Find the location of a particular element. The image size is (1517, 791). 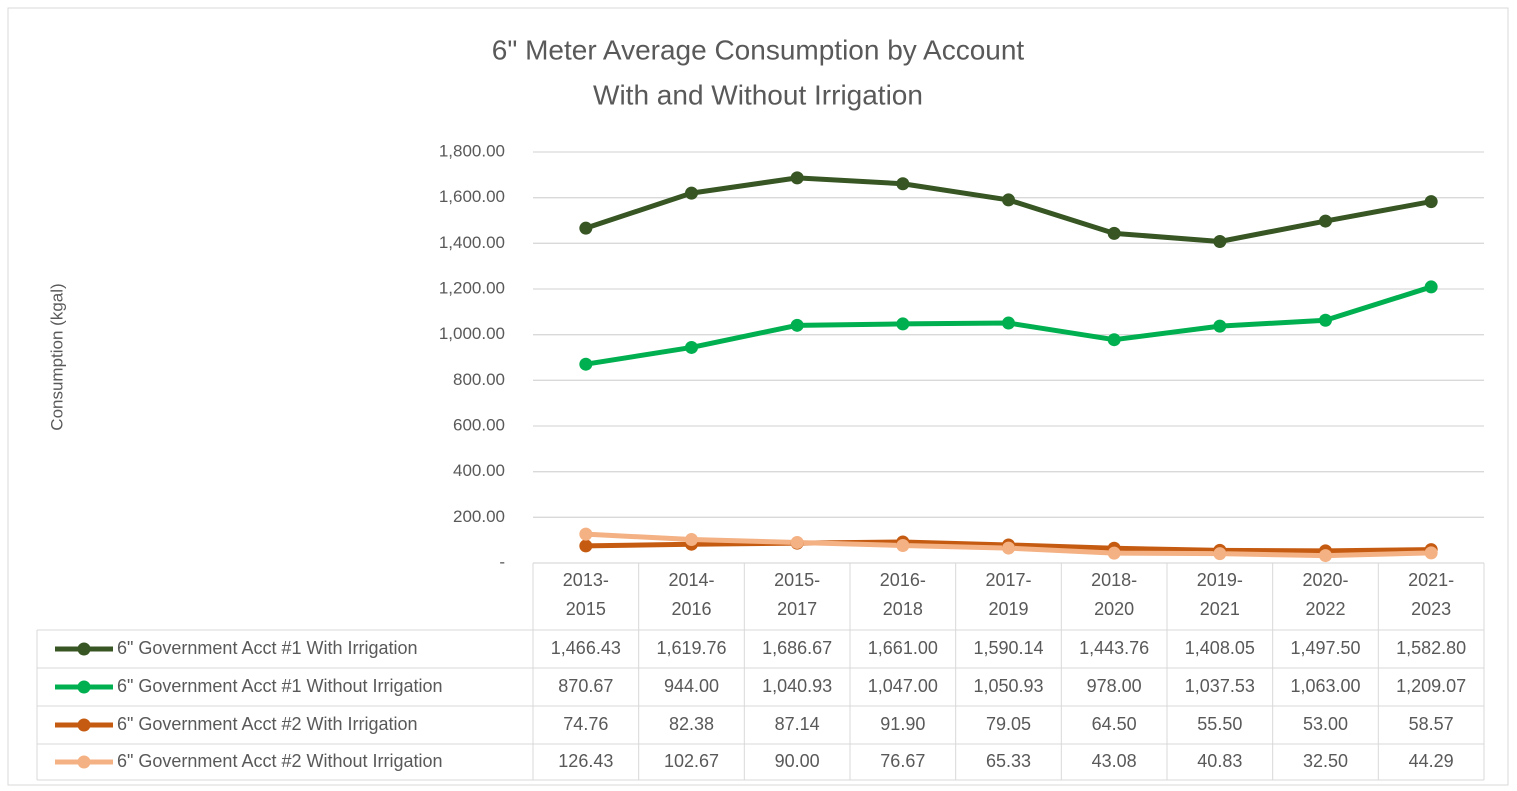

x-tick-label: 2014- 2016 is located at coordinates (691, 594).